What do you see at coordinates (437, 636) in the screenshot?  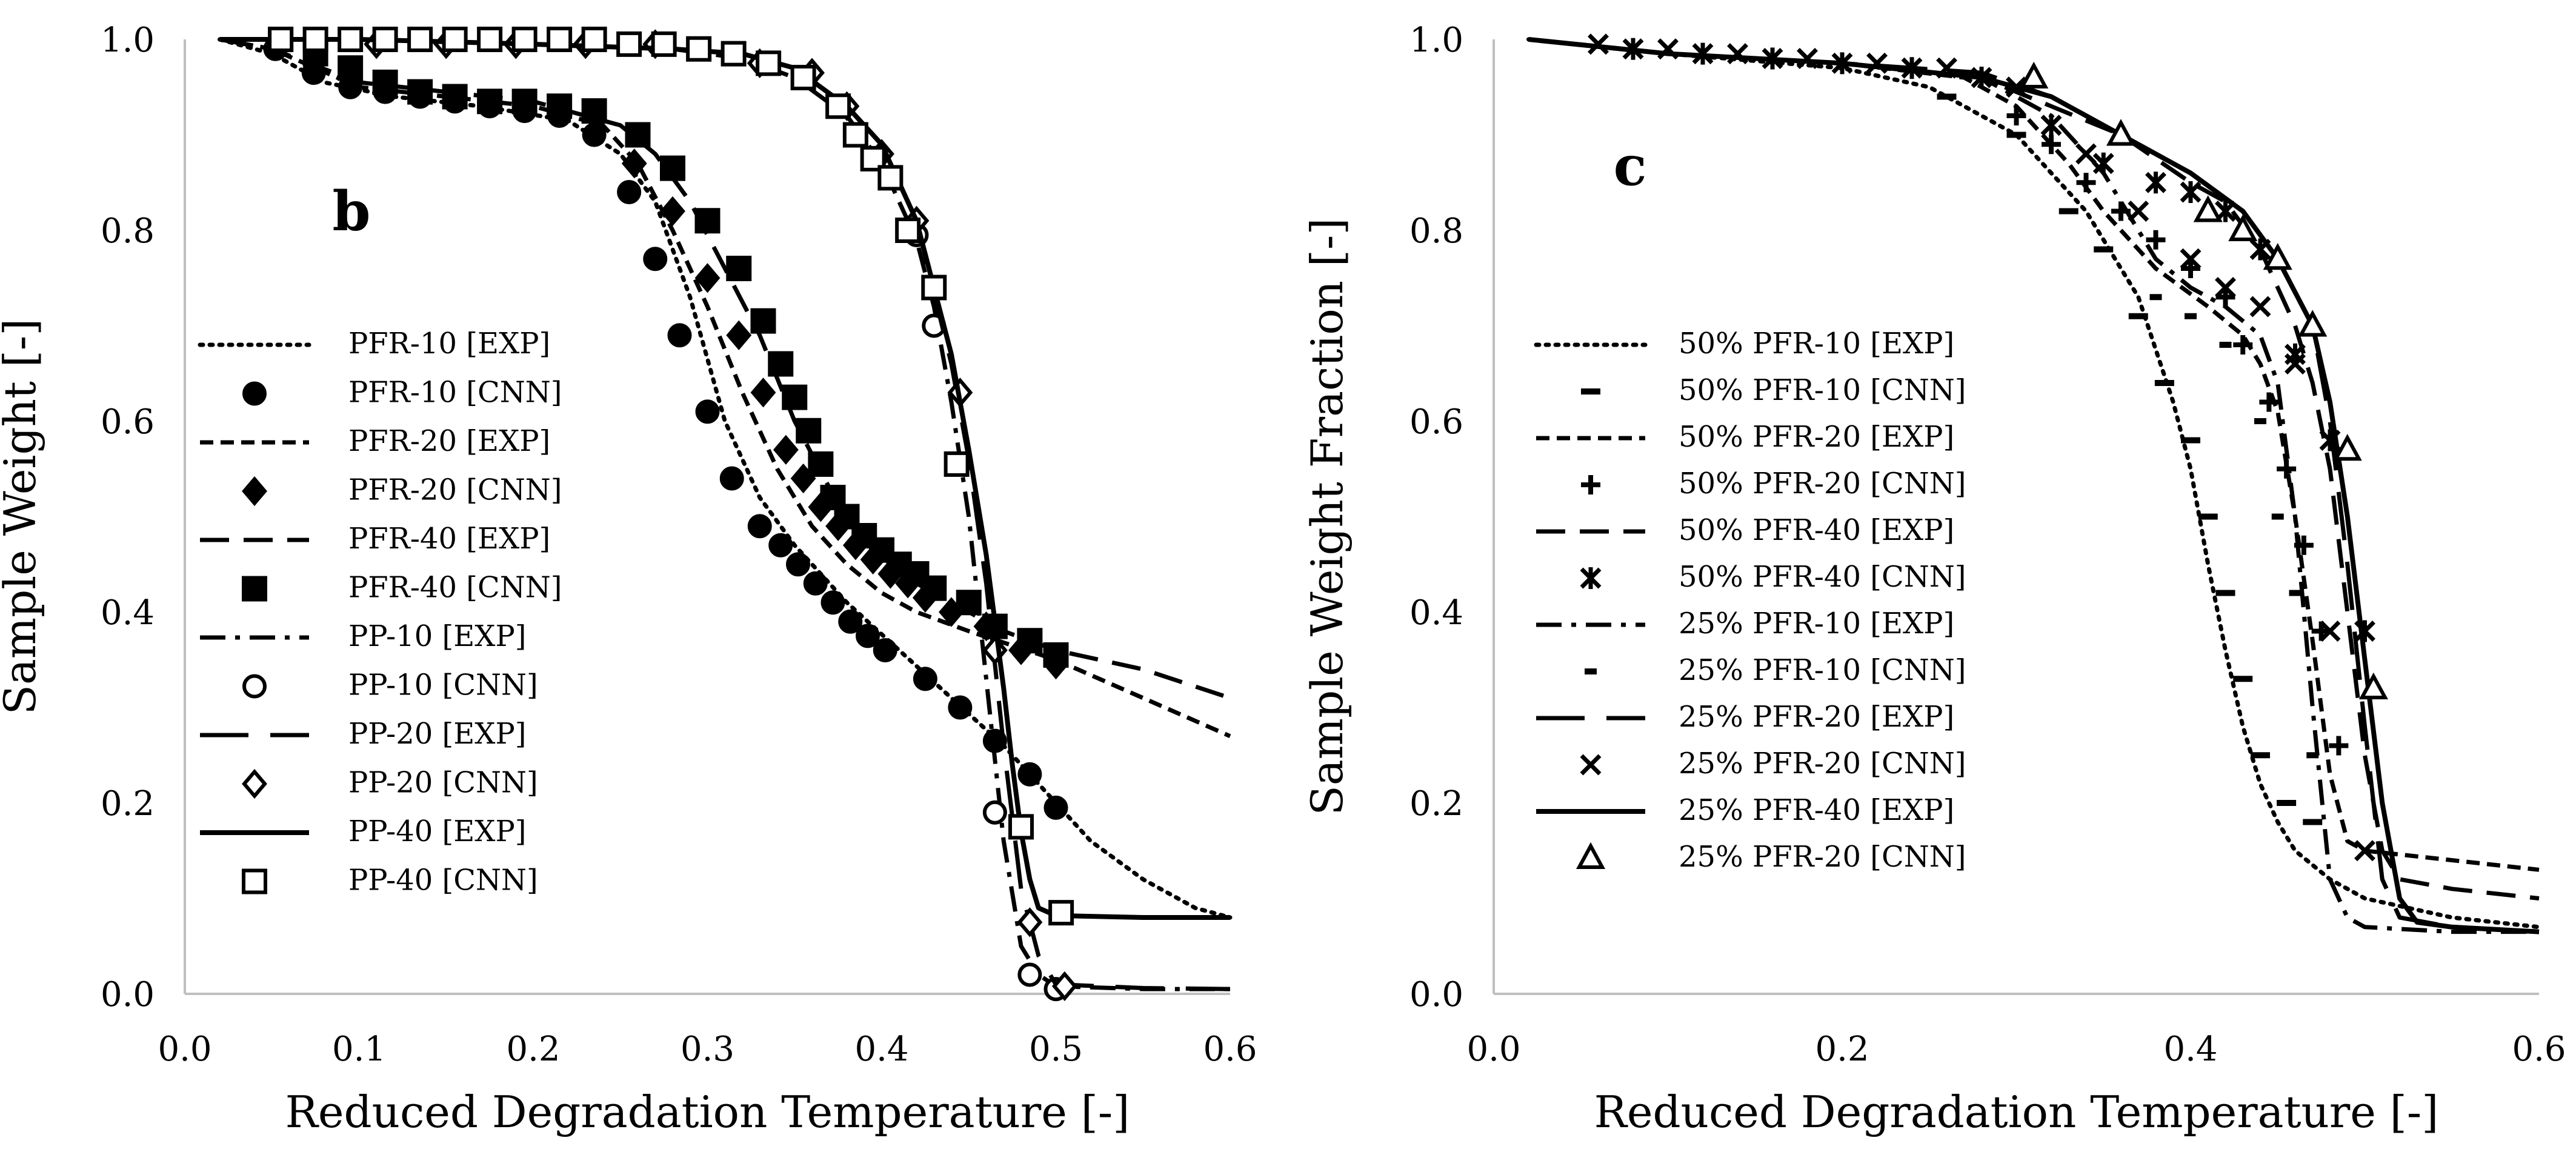 I see `legend-label: PP-10 [EXP]` at bounding box center [437, 636].